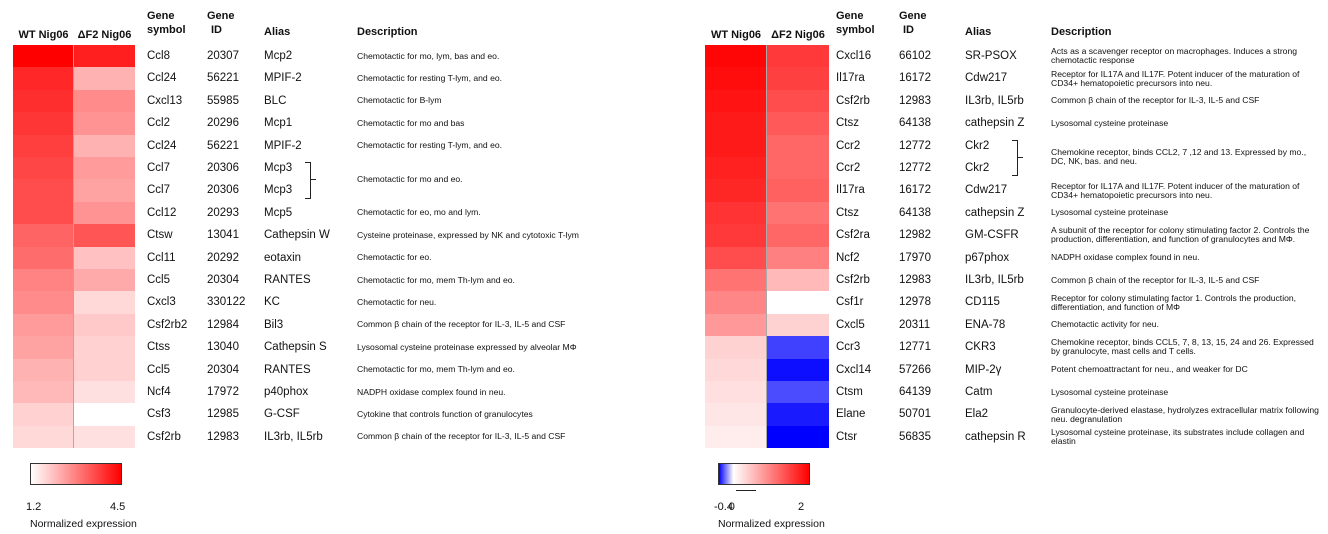 The image size is (1328, 534). What do you see at coordinates (394, 257) in the screenshot?
I see `gene-description-text: Chemotactic for eo.` at bounding box center [394, 257].